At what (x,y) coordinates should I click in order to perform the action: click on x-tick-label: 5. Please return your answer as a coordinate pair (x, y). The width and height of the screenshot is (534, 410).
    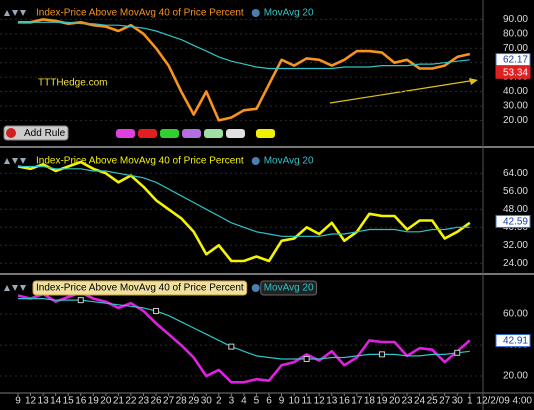
    Looking at the image, I should click on (257, 401).